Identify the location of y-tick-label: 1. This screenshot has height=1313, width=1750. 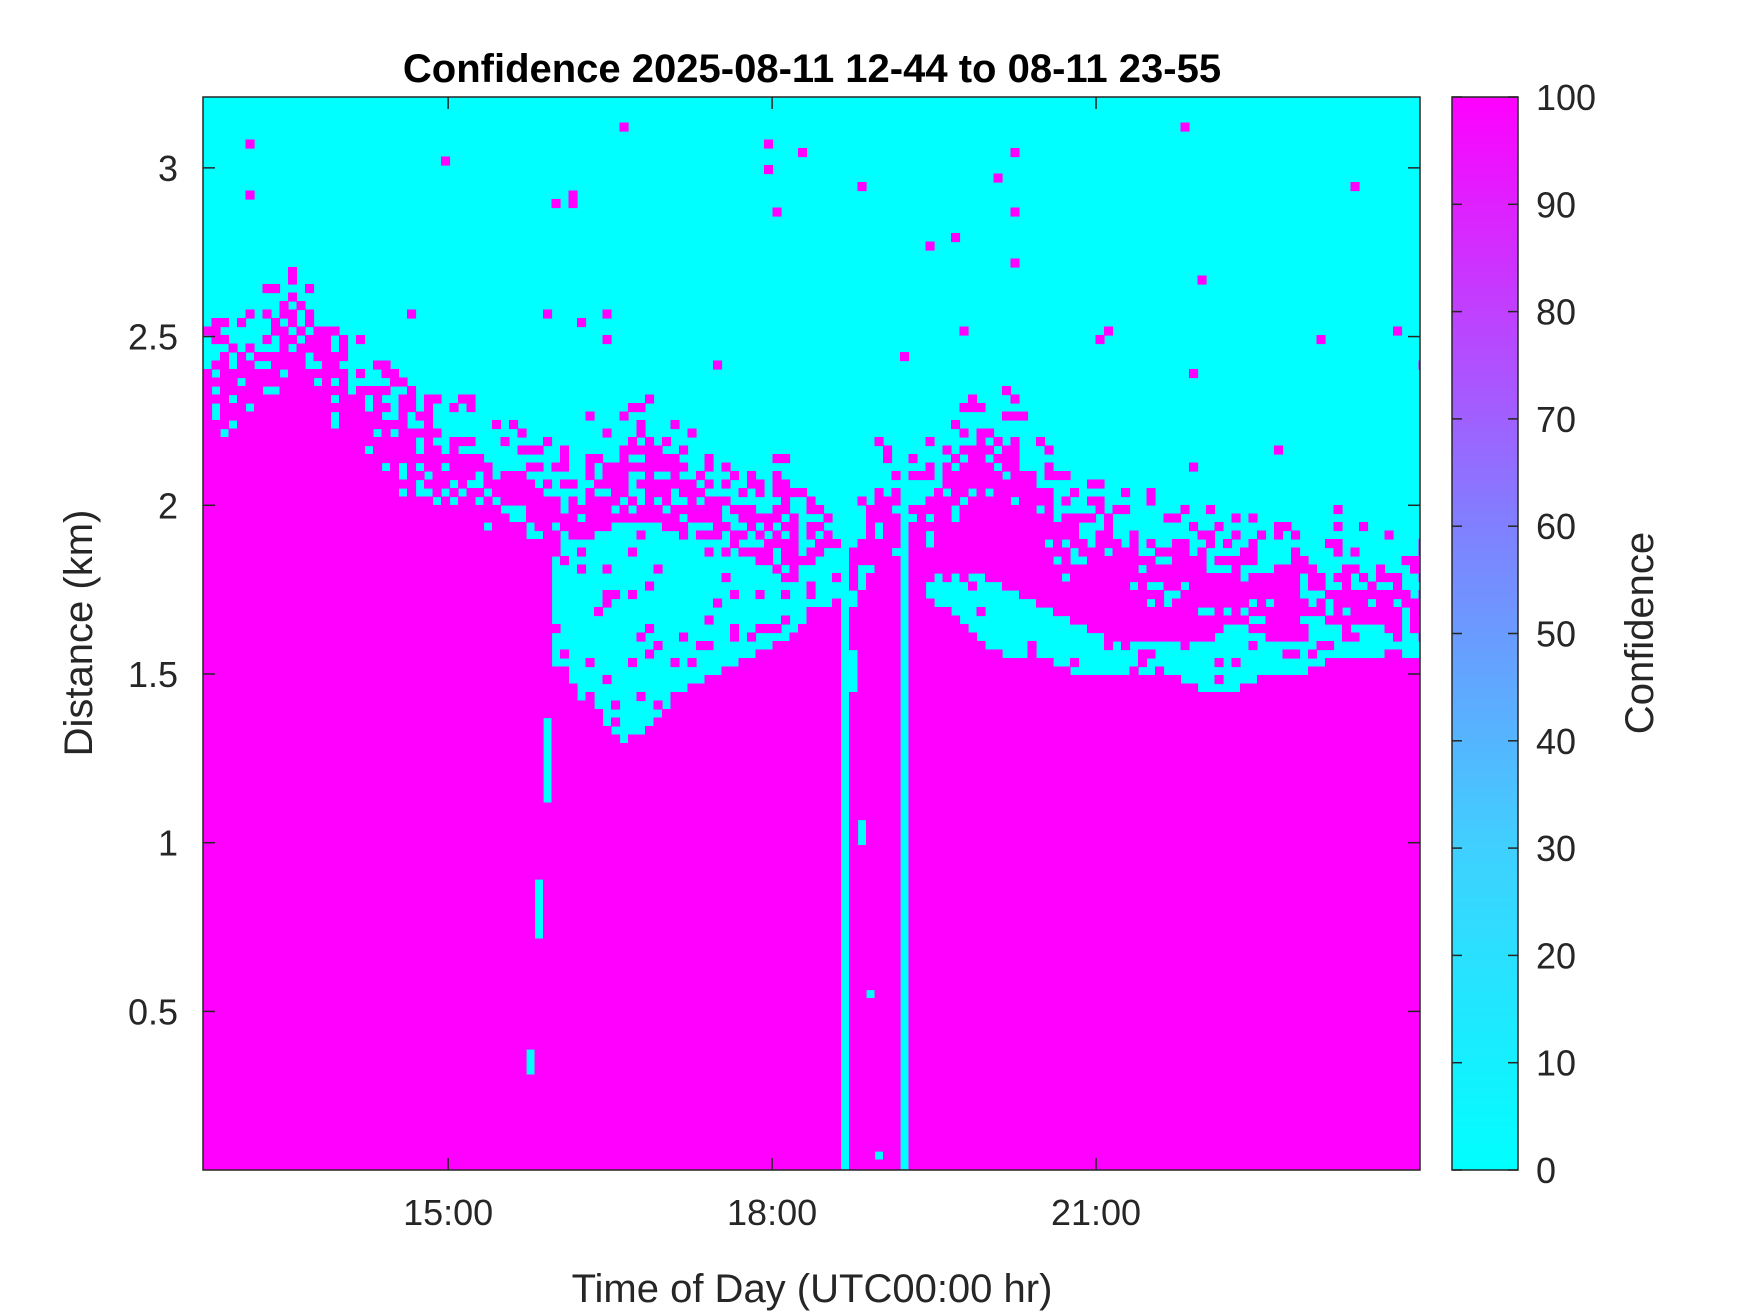
(168, 843).